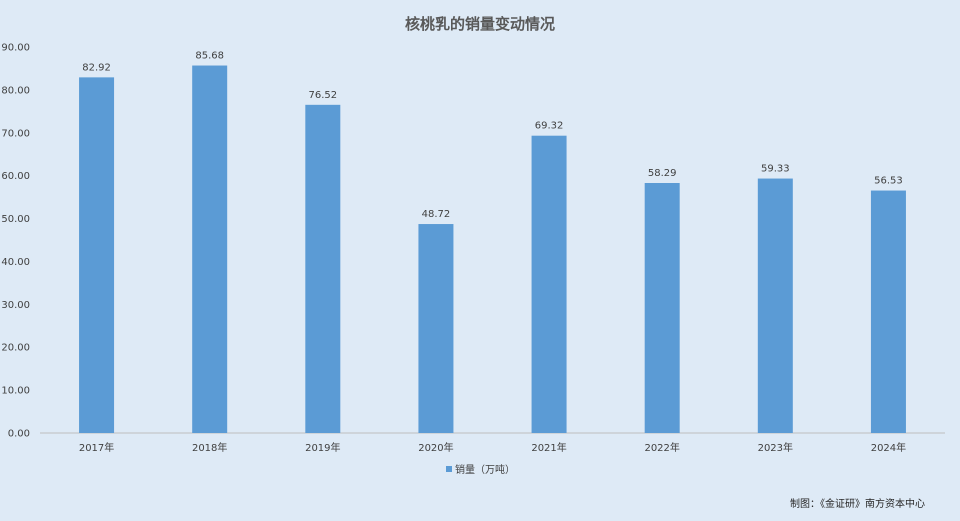  Describe the element at coordinates (661, 447) in the screenshot. I see `x-tick-label: 2022年` at that location.